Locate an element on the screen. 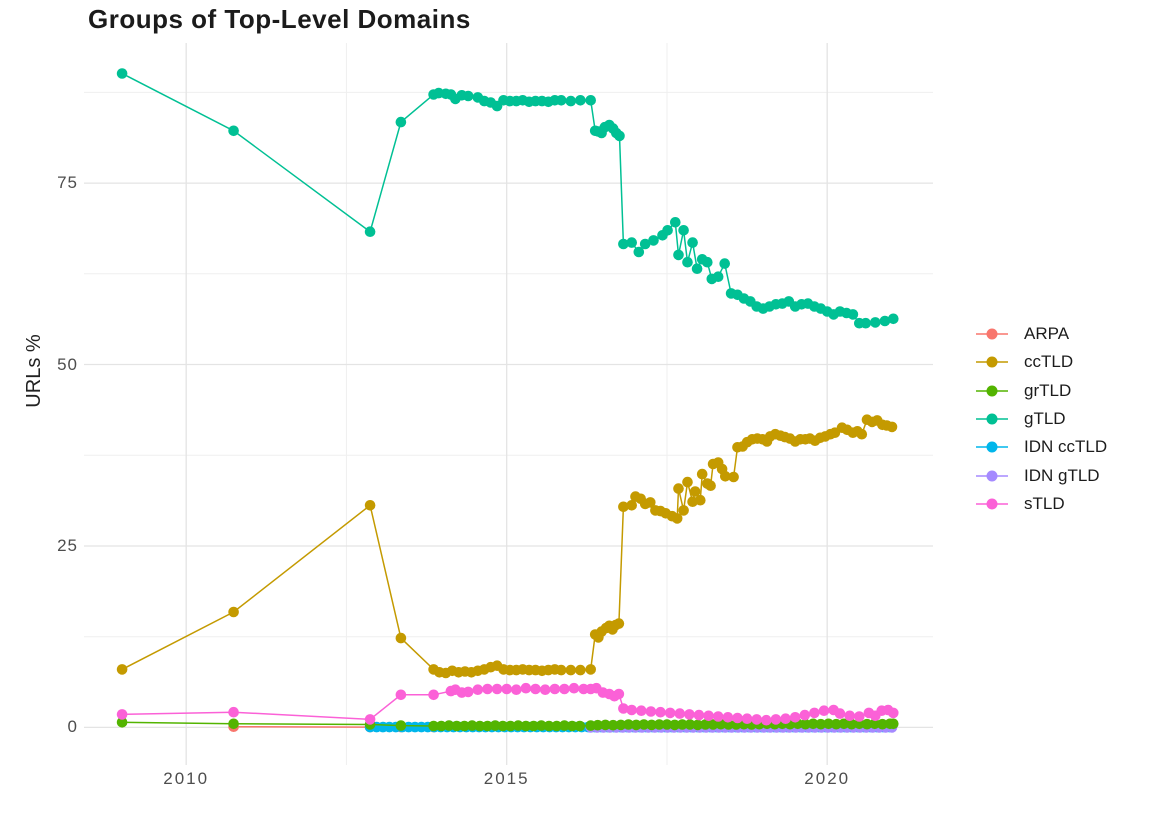 This screenshot has height=827, width=1164. x-tick-label: 2020 is located at coordinates (827, 778).